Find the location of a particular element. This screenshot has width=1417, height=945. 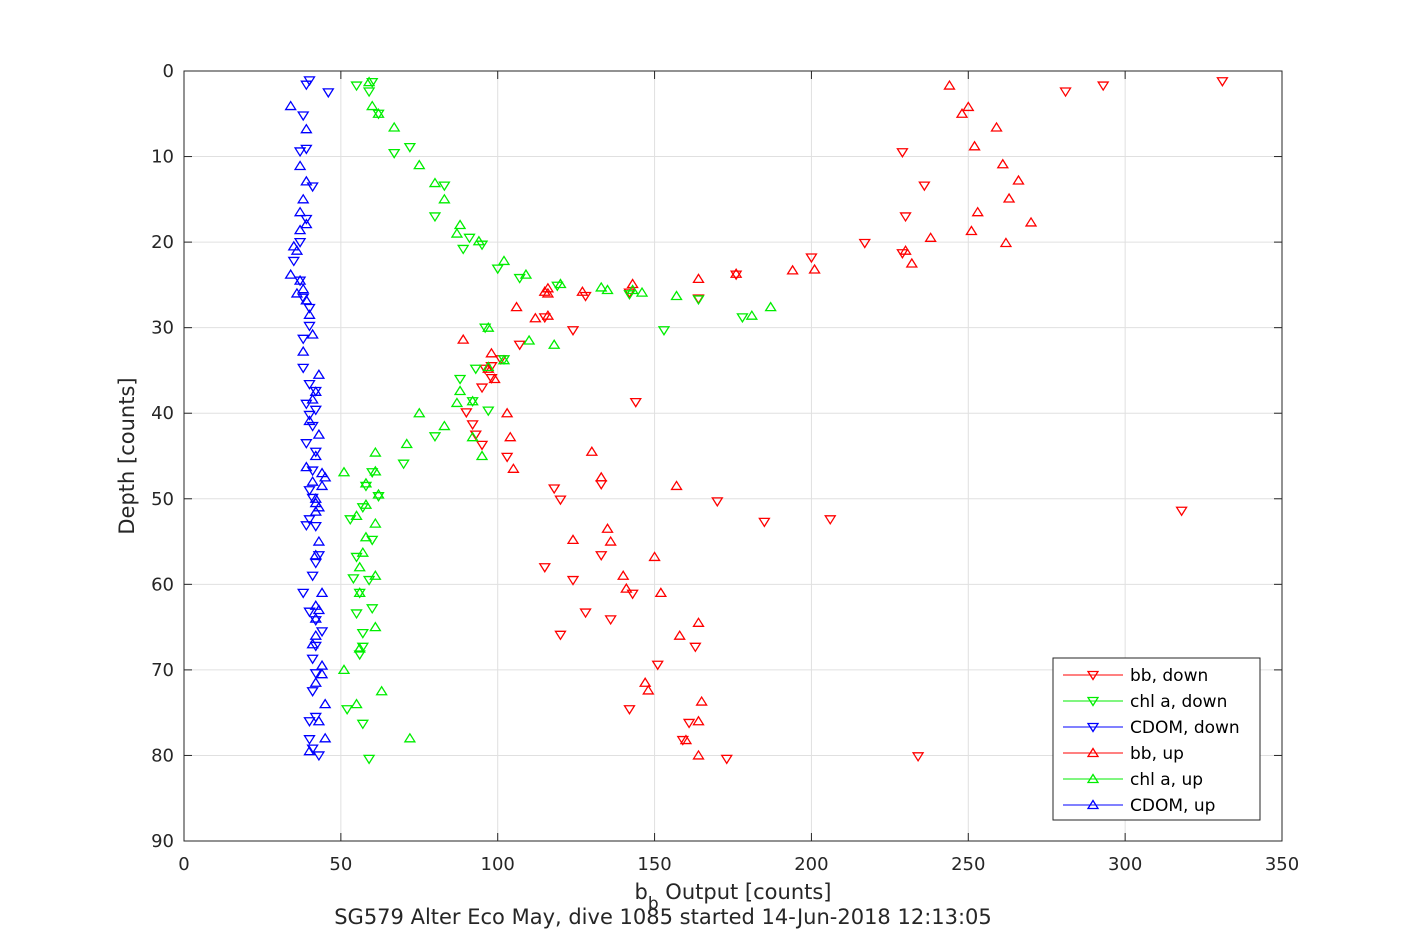

x-tick-label: 200 is located at coordinates (811, 864).